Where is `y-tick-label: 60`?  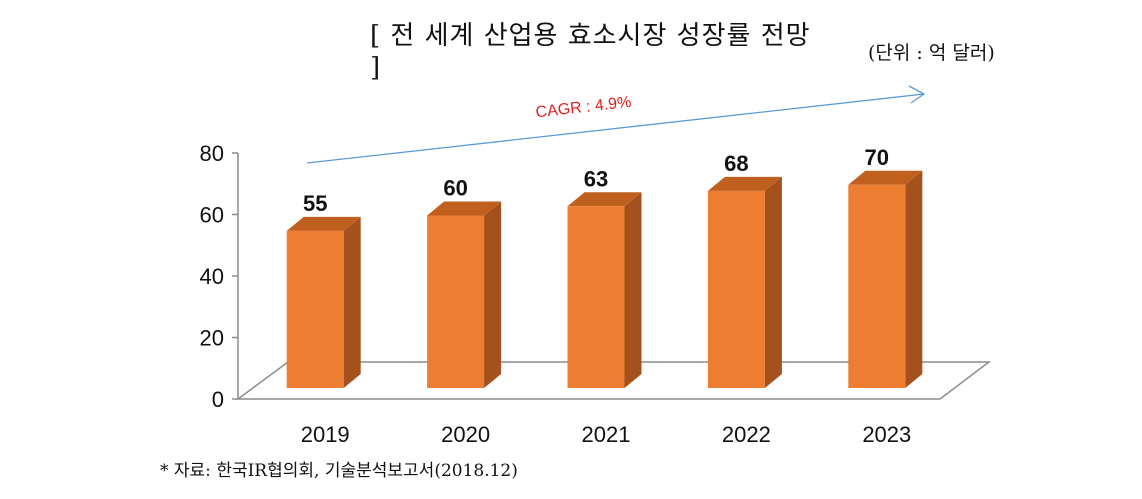
y-tick-label: 60 is located at coordinates (212, 215).